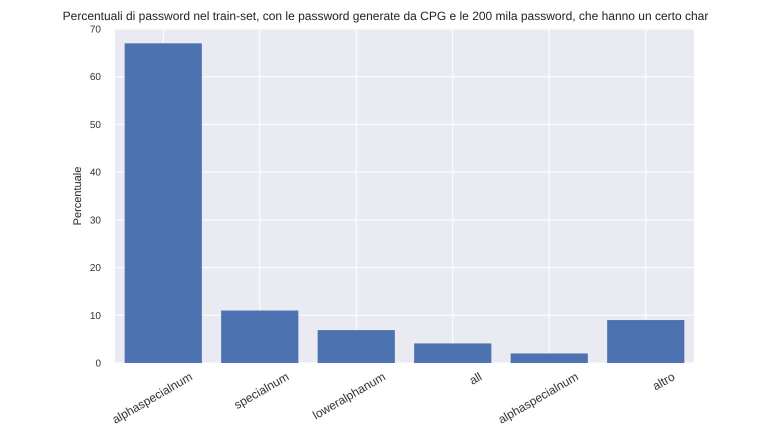 This screenshot has height=433, width=771. I want to click on y-axis-title: Percentuale, so click(78, 196).